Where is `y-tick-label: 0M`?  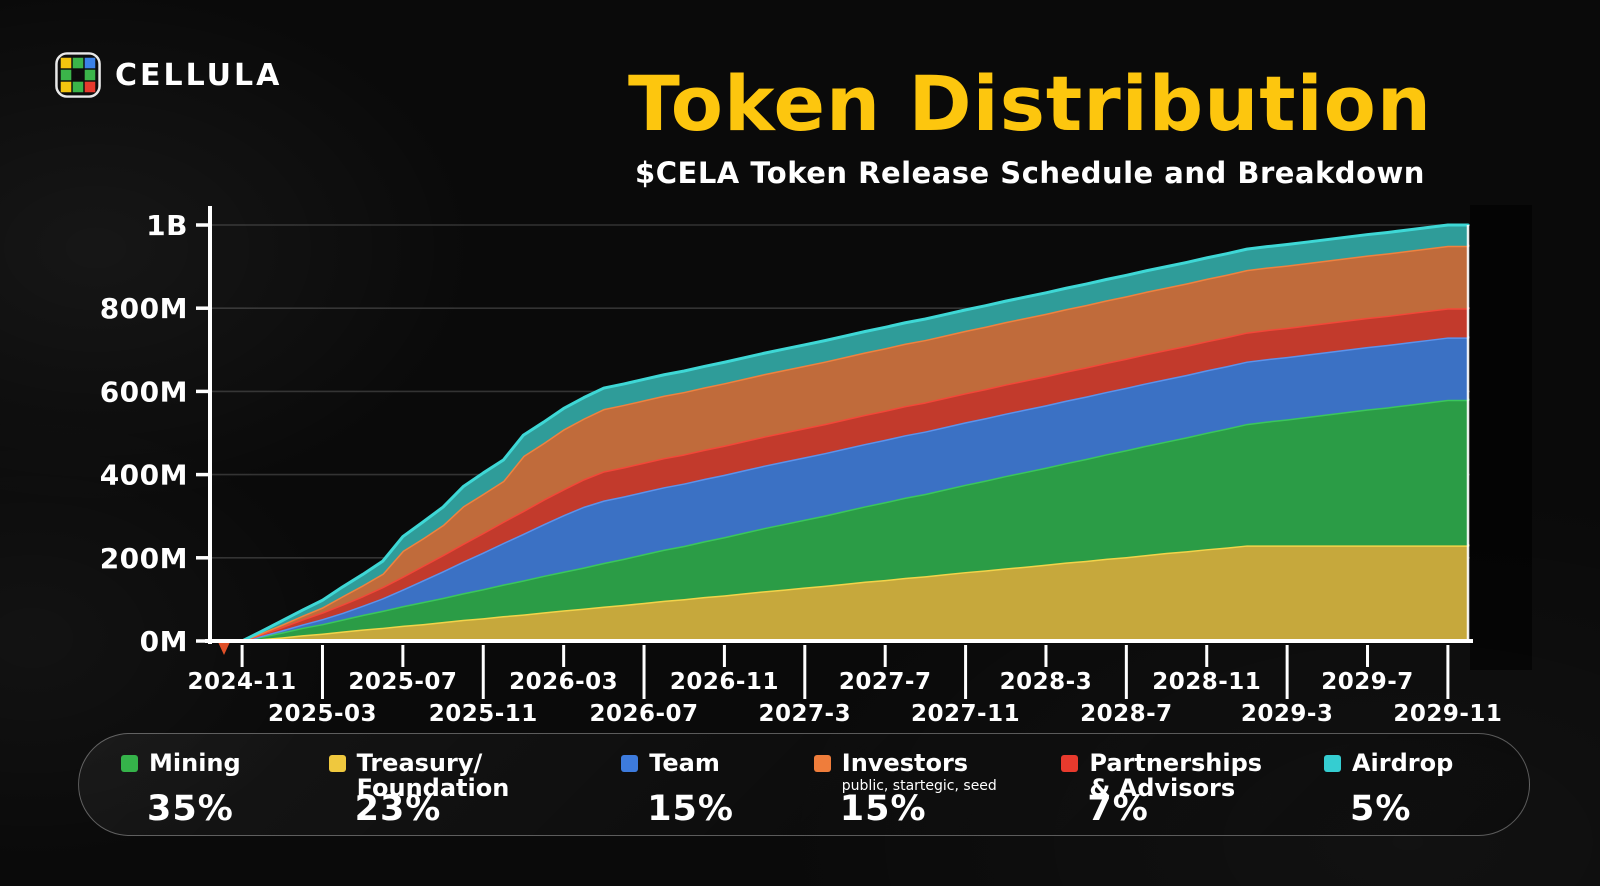
y-tick-label: 0M is located at coordinates (164, 641).